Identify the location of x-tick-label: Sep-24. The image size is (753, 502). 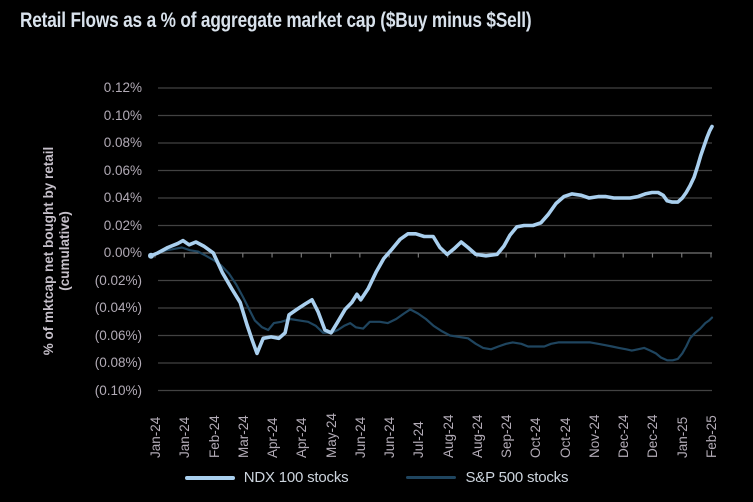
(507, 436).